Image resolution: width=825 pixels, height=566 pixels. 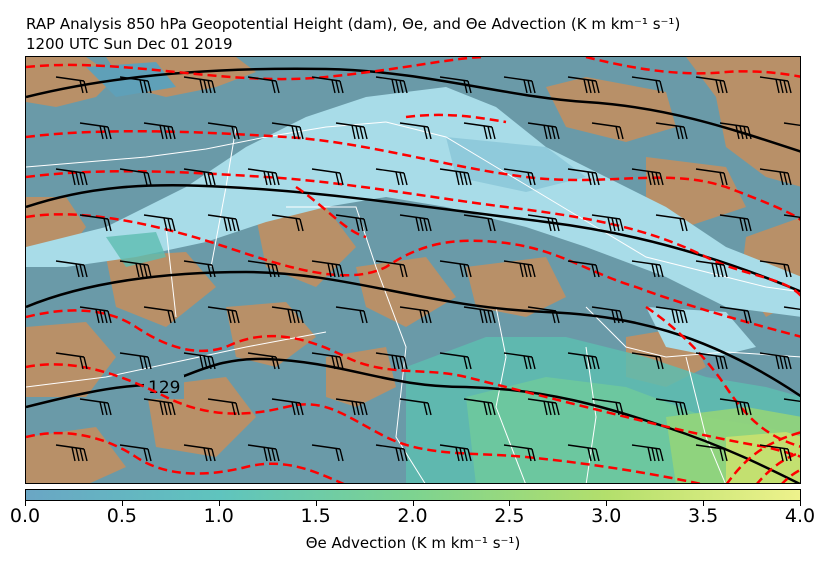 I want to click on land-northeast-b, so click(x=743, y=122).